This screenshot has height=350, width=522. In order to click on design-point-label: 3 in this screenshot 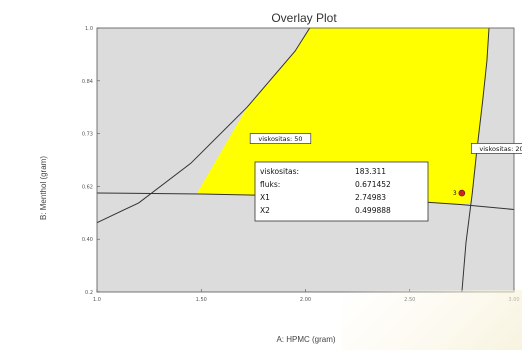, I will do `click(455, 193)`.